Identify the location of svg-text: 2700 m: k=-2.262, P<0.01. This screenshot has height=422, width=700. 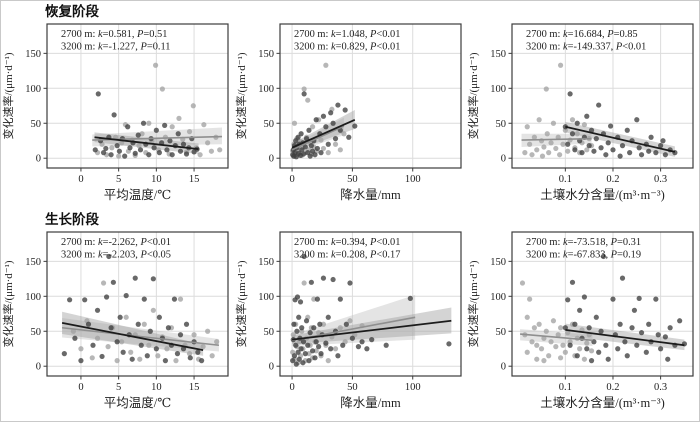
(116, 242).